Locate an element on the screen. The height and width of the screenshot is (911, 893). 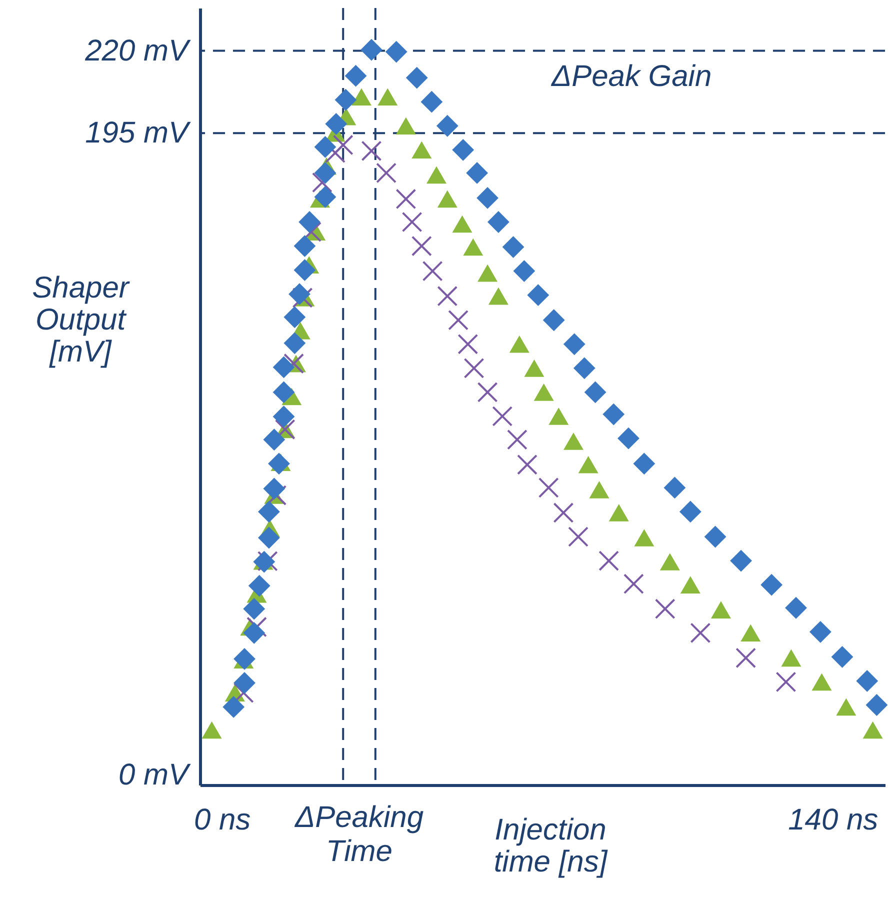
x-axis-title: Injection time [ns] is located at coordinates (551, 846).